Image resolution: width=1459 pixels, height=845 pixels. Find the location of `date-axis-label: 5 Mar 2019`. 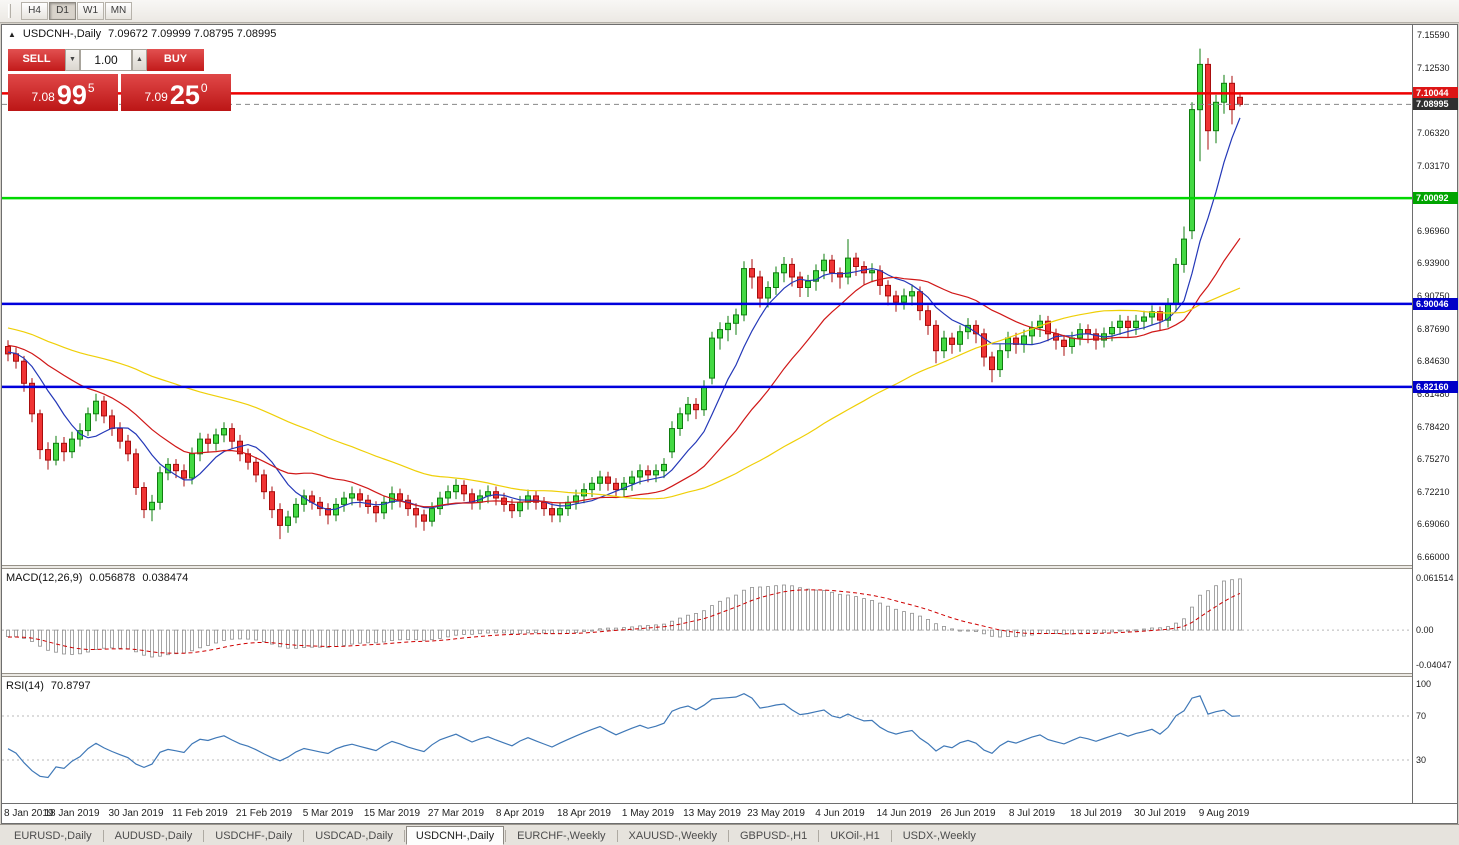

date-axis-label: 5 Mar 2019 is located at coordinates (328, 813).